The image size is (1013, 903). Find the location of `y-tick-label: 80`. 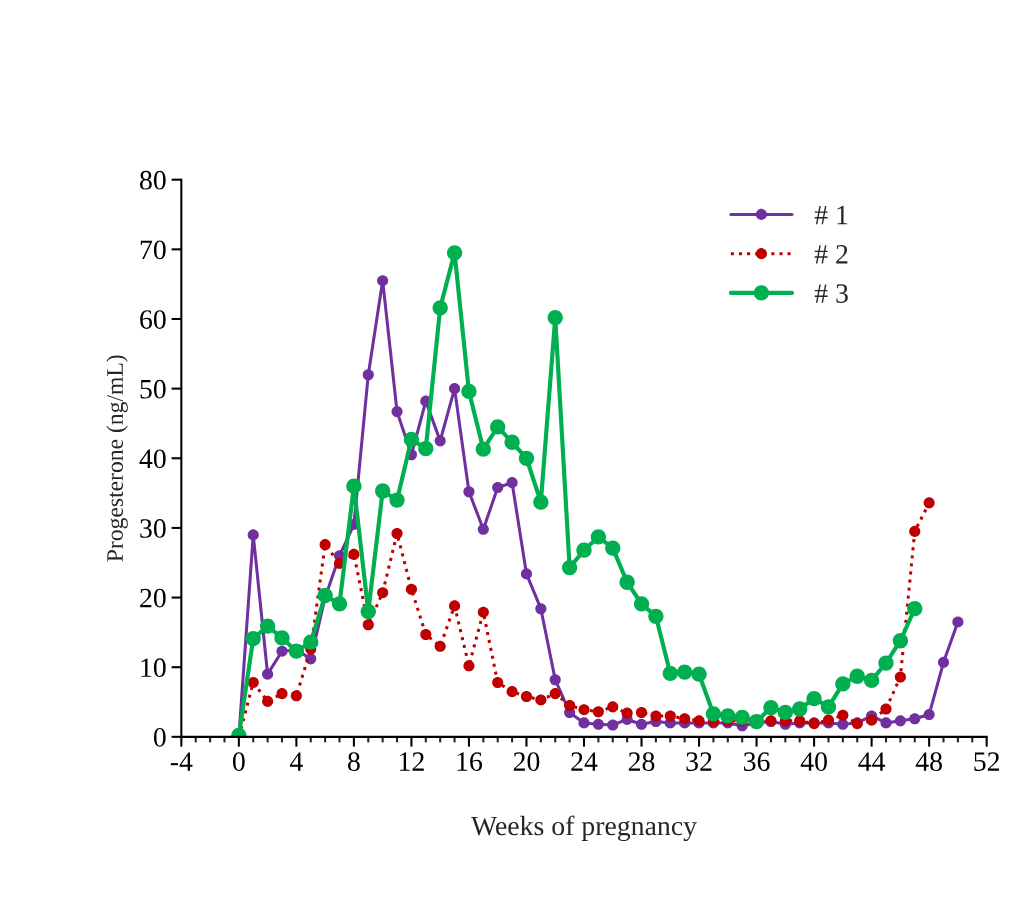

y-tick-label: 80 is located at coordinates (153, 180).